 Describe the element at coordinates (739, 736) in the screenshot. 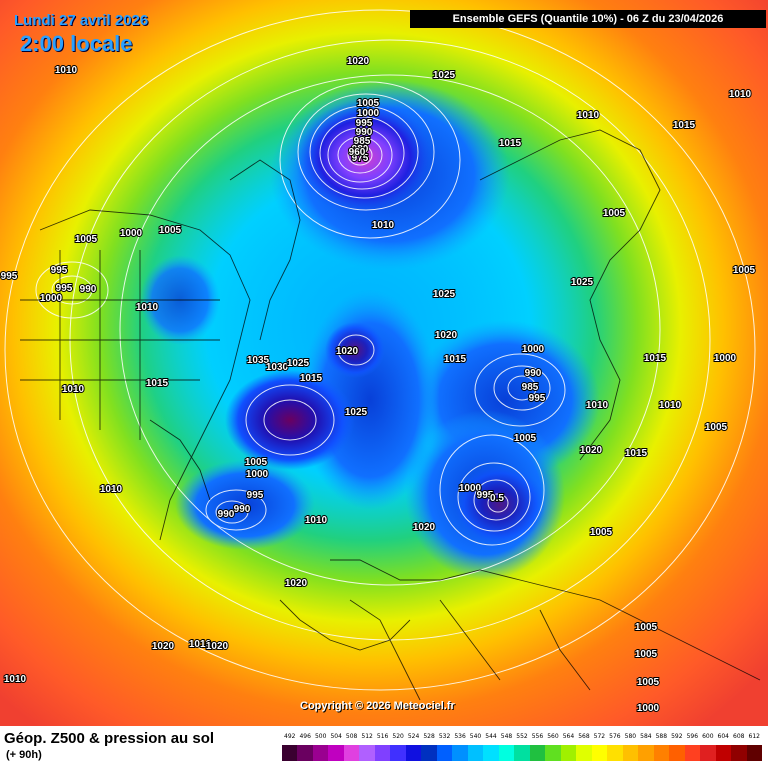

I see `scale-label: 608` at that location.